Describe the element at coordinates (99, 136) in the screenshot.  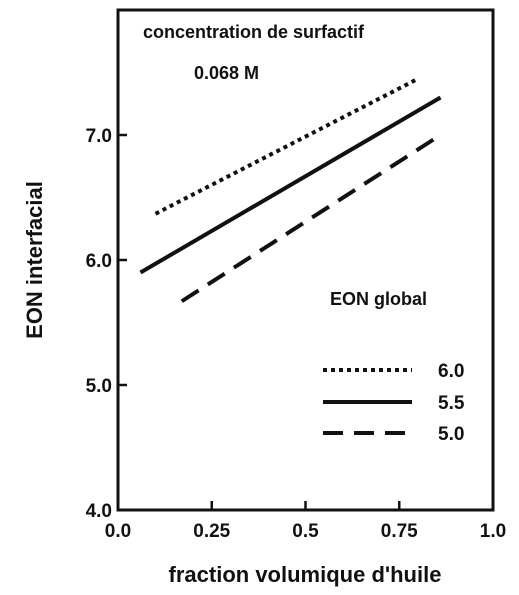
I see `y-tick-label: 7.0` at that location.